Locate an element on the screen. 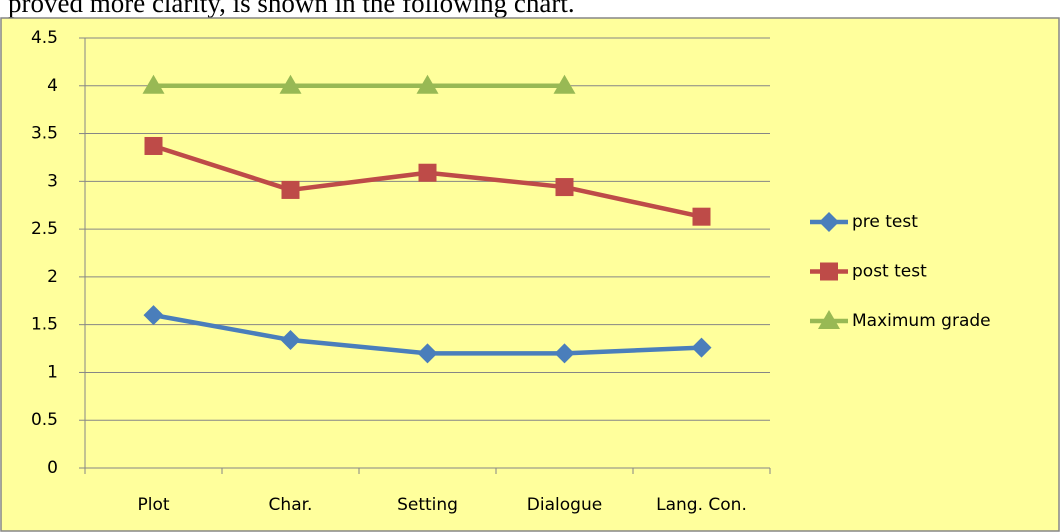  y-tick-label: 2.5 is located at coordinates (44, 229).